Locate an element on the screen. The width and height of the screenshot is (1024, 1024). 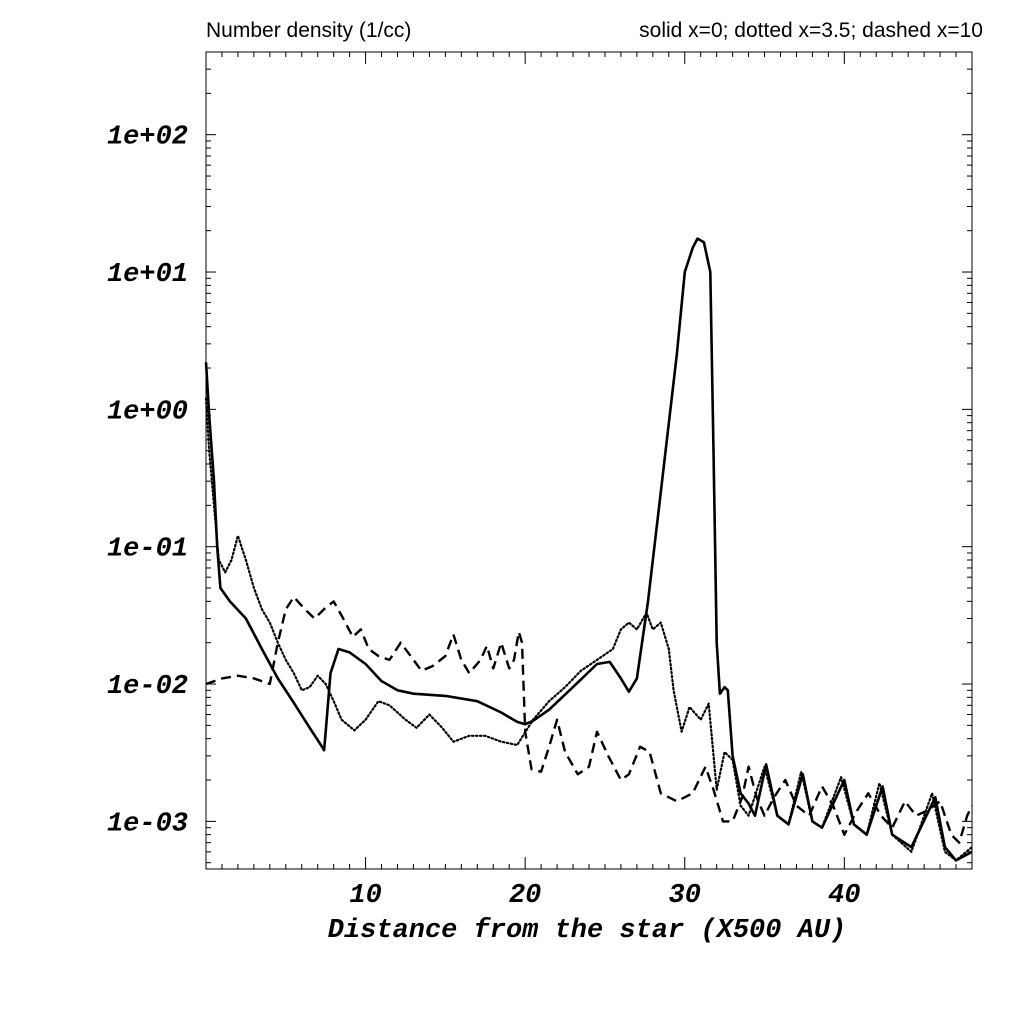
x-tick-label: 40 is located at coordinates (844, 896).